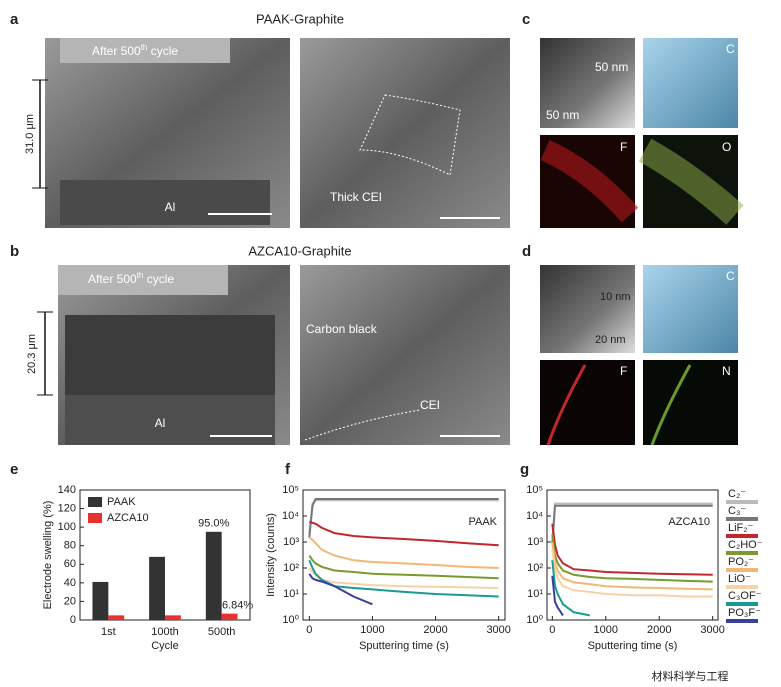 This screenshot has height=687, width=781. What do you see at coordinates (741, 562) in the screenshot?
I see `legend-label: PO₂⁻` at bounding box center [741, 562].